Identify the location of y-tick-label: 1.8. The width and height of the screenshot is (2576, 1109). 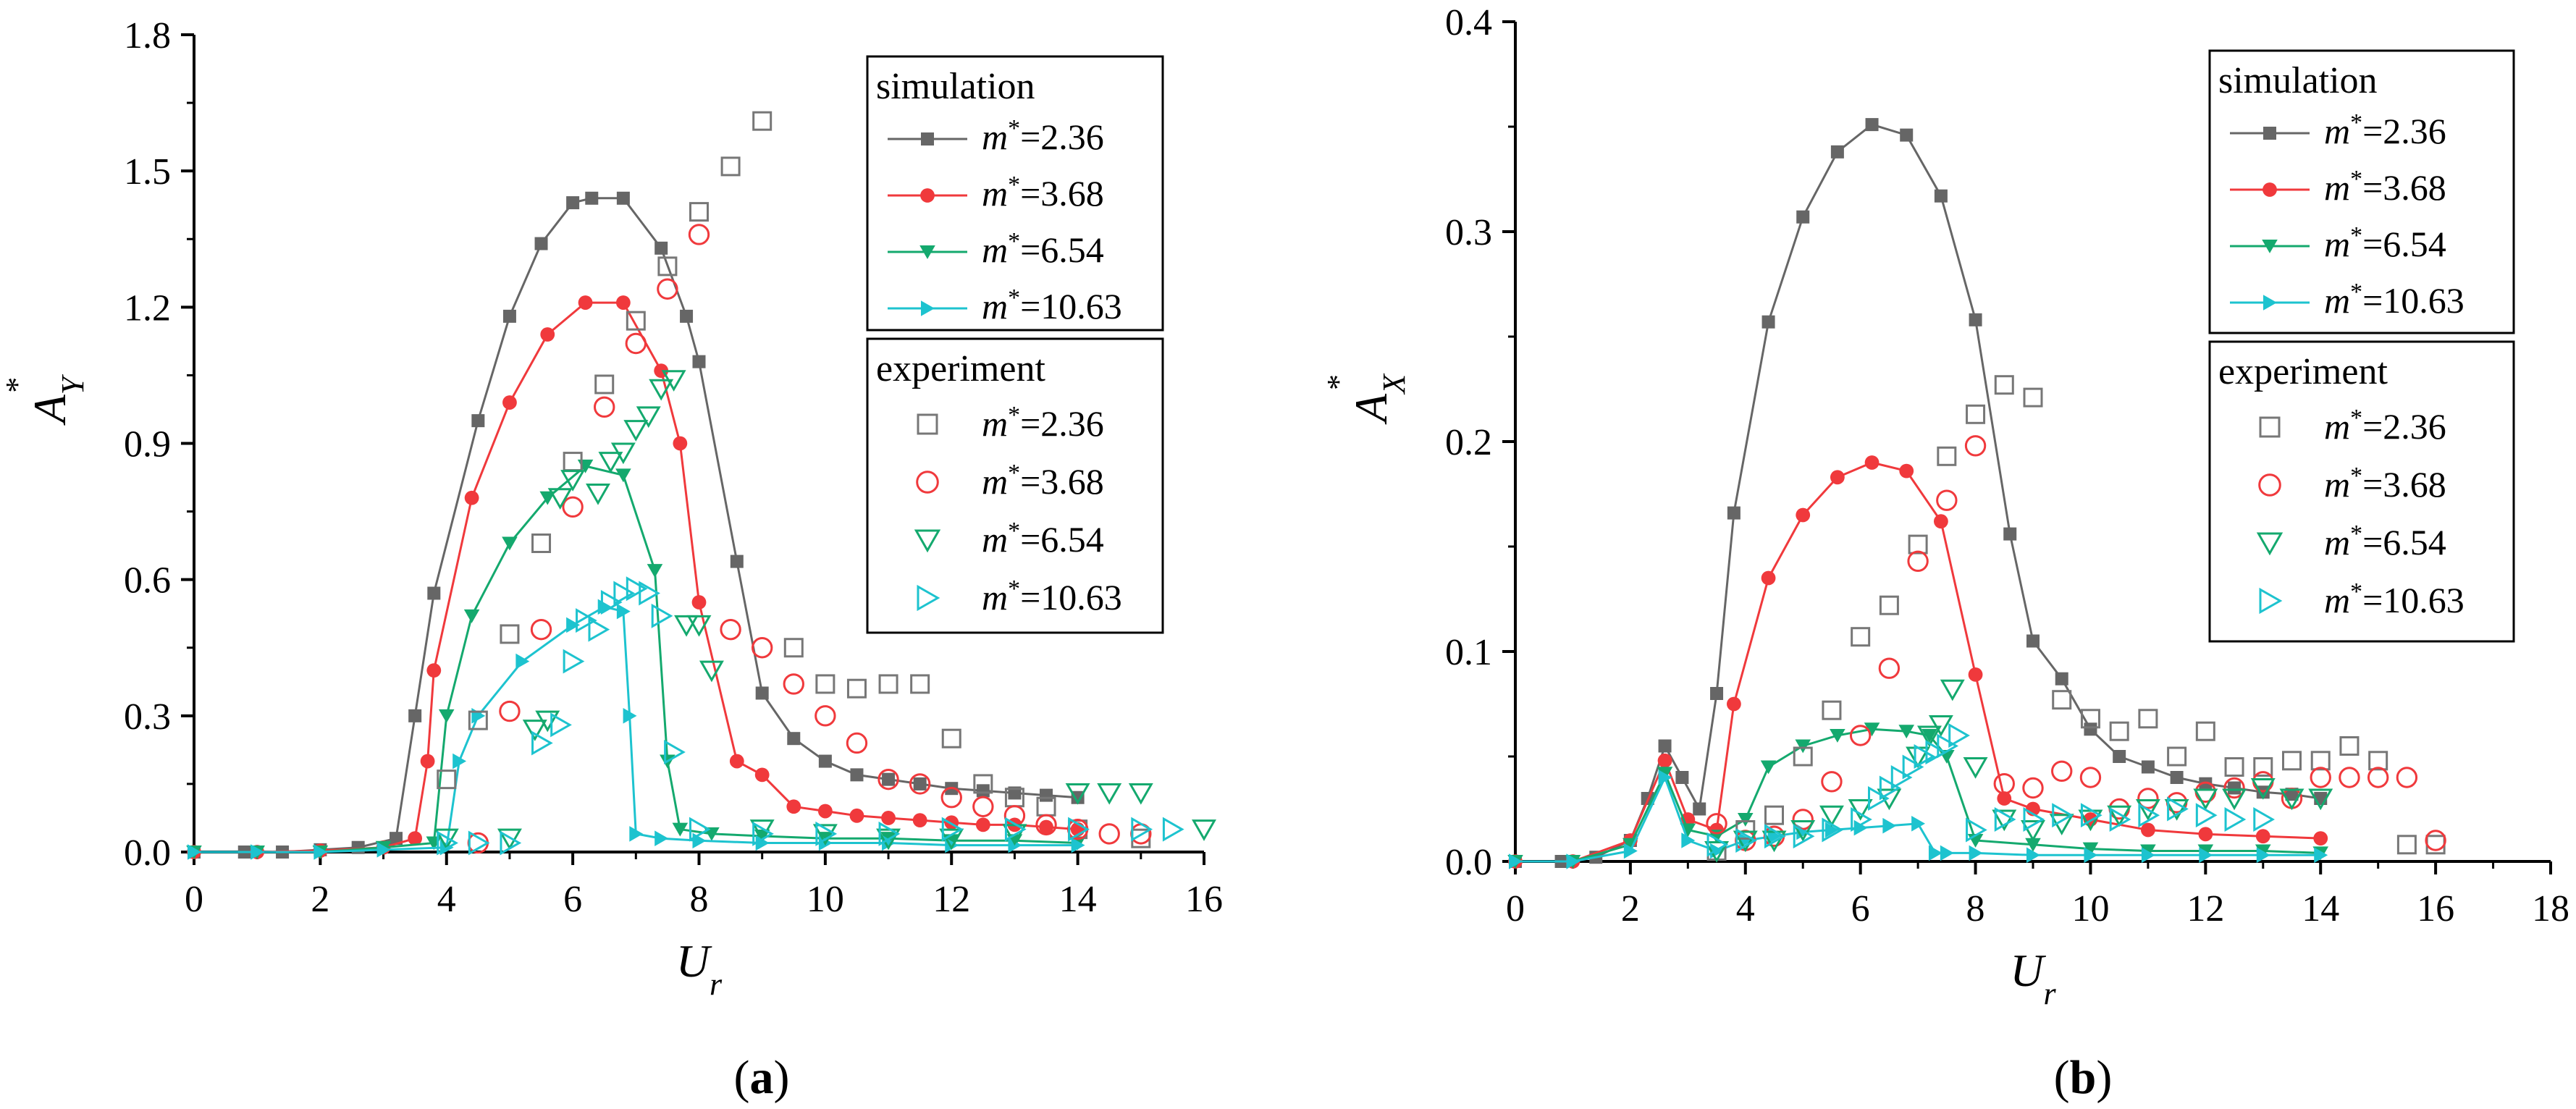
(147, 35).